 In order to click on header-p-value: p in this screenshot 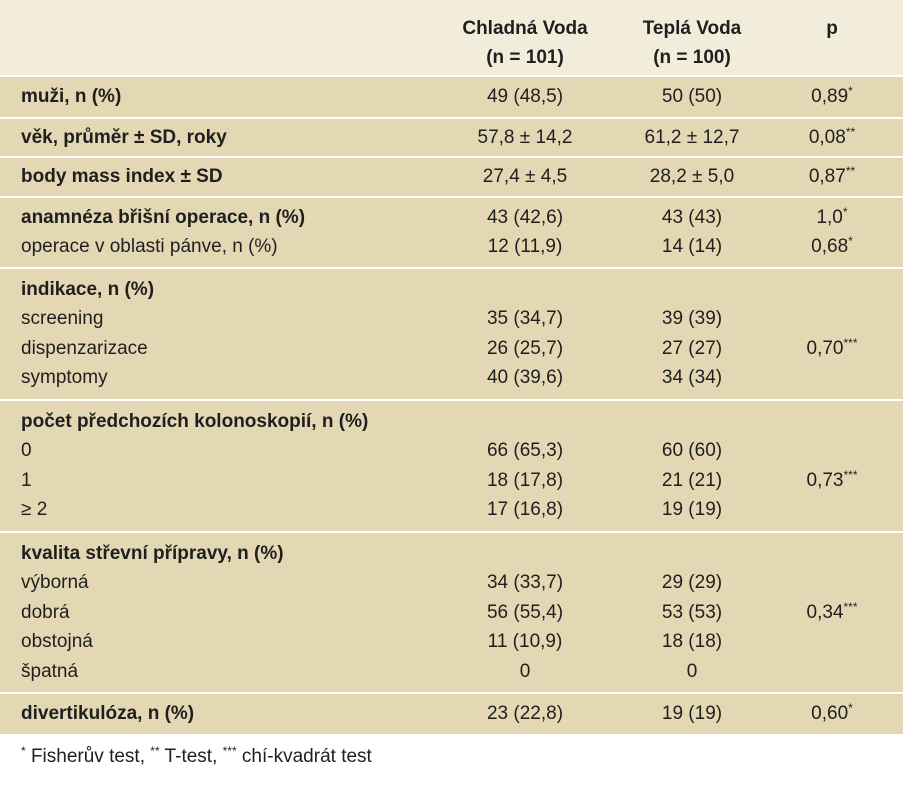, I will do `click(832, 28)`.